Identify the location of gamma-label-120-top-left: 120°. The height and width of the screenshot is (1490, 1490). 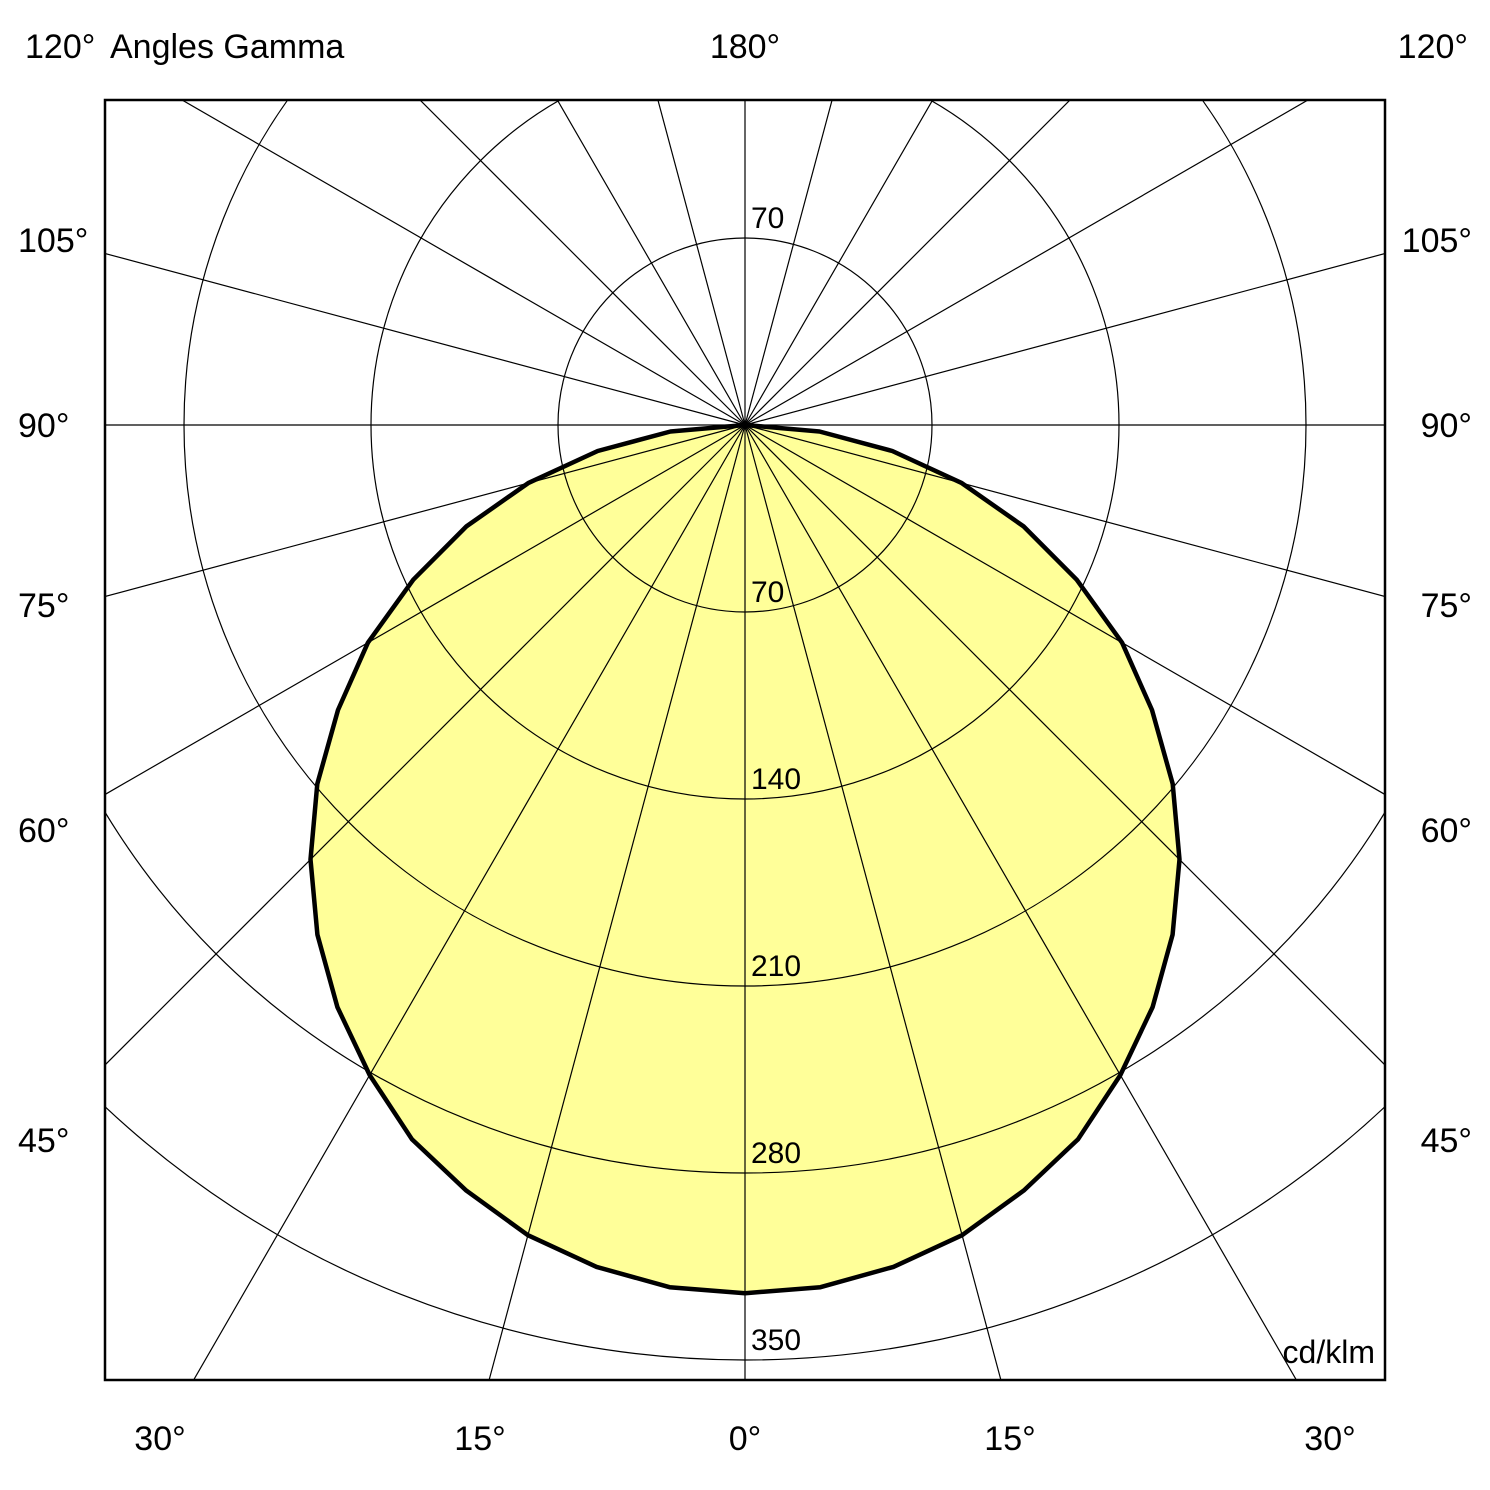
(60, 47).